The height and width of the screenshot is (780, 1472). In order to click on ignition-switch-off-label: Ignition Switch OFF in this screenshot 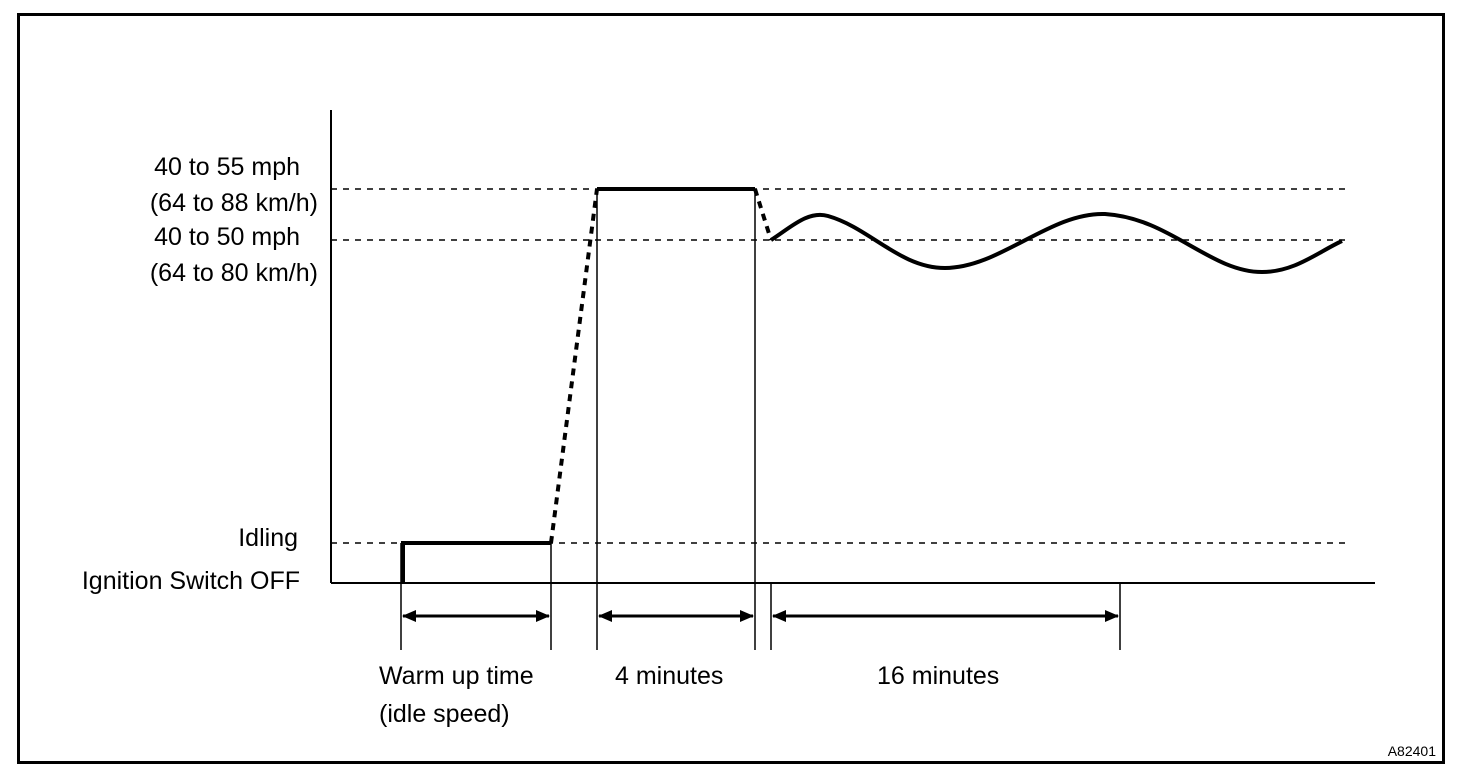, I will do `click(191, 581)`.